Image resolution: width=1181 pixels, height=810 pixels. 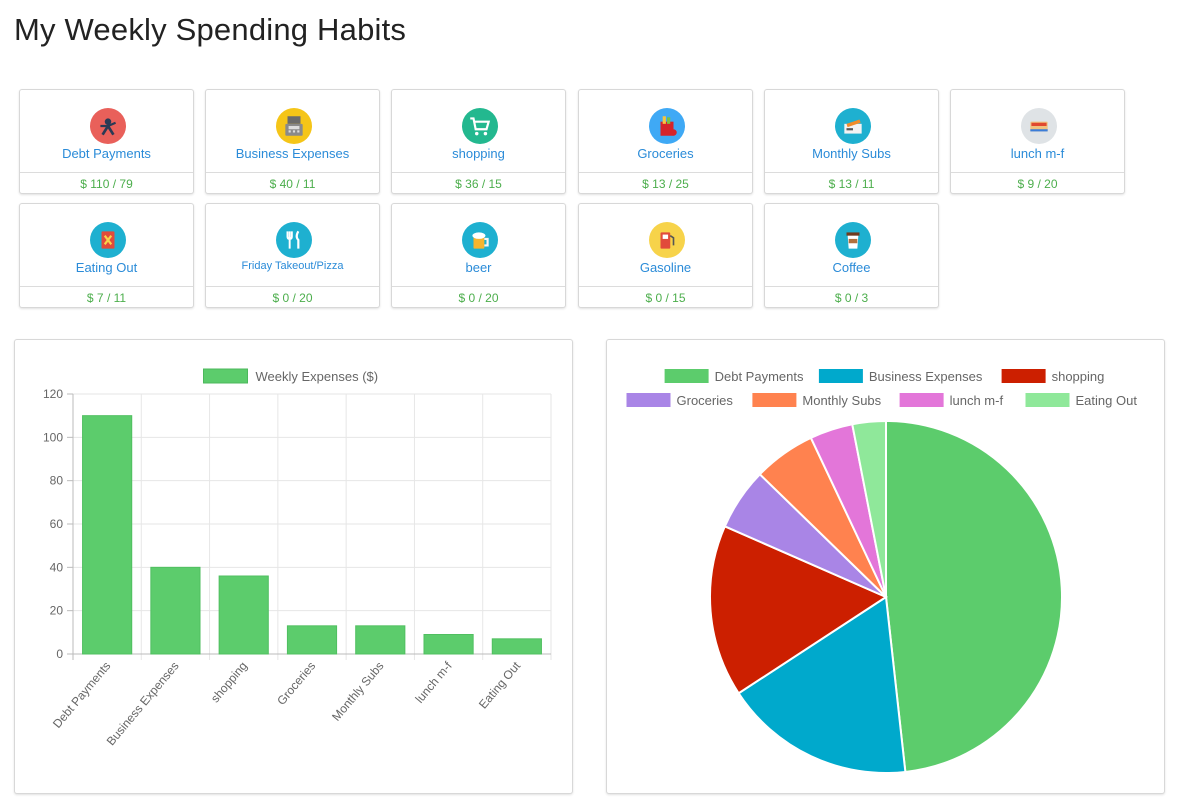 What do you see at coordinates (667, 126) in the screenshot?
I see `grocery-bag-icon` at bounding box center [667, 126].